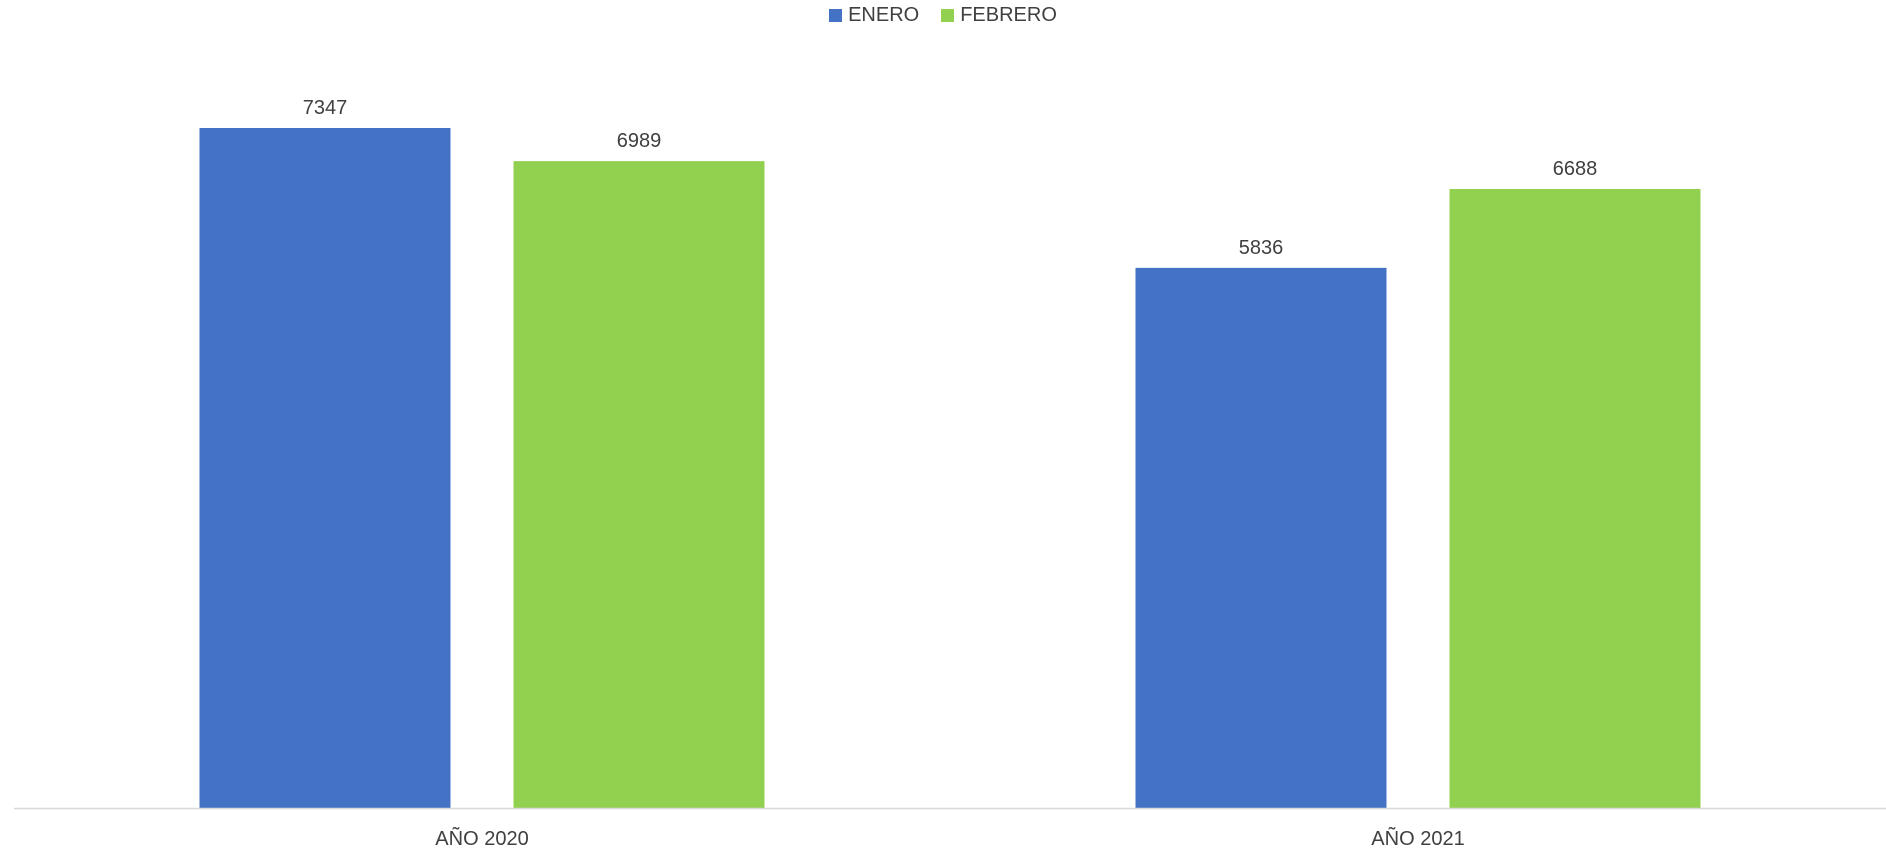  Describe the element at coordinates (1575, 169) in the screenshot. I see `data-label-febrero-1: 6688` at that location.